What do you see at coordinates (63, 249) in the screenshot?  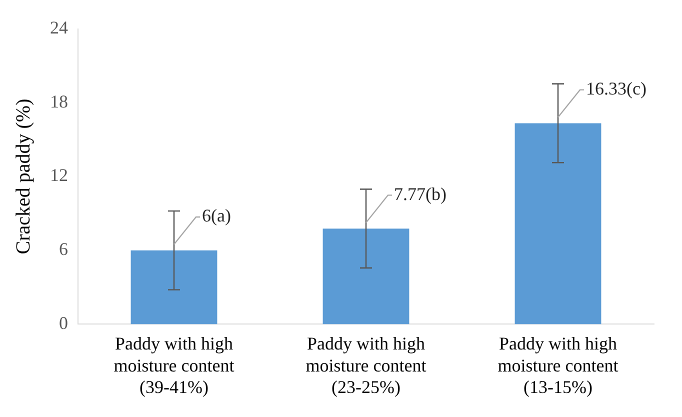 I see `y-tick-label: 6` at bounding box center [63, 249].